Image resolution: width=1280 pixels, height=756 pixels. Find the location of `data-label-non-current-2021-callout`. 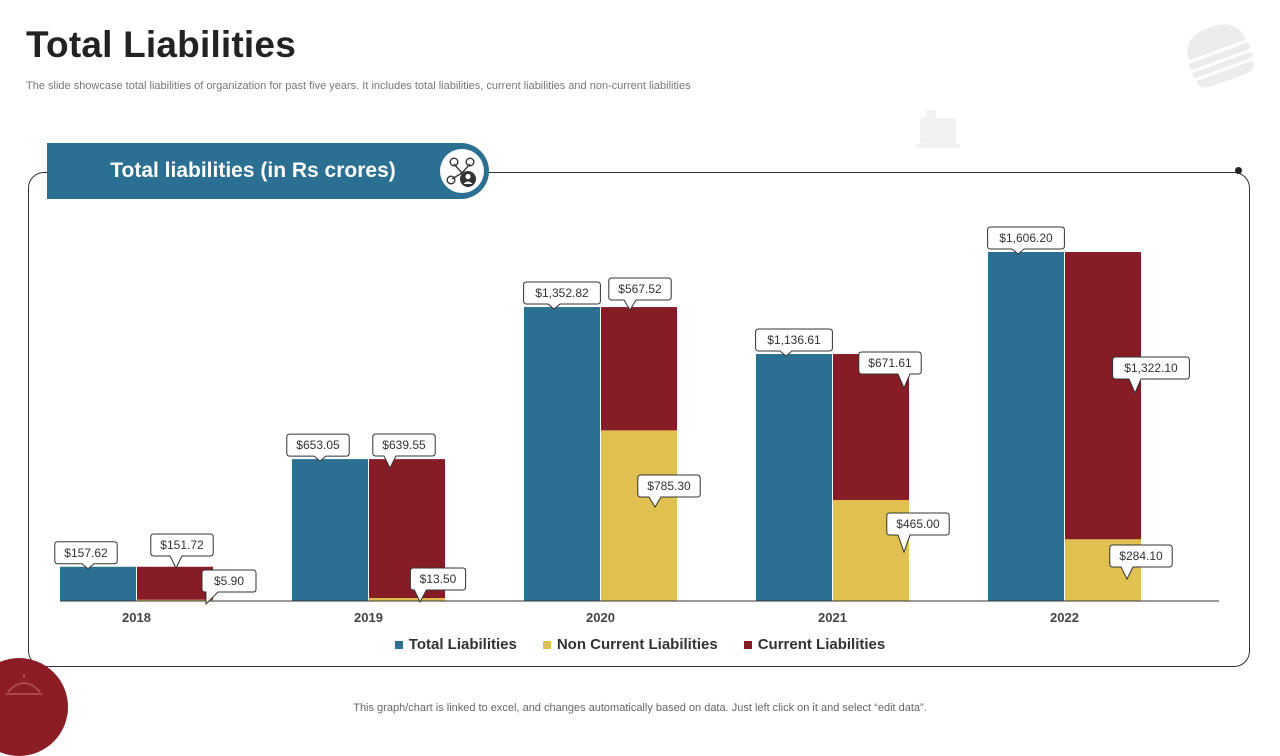

data-label-non-current-2021-callout is located at coordinates (918, 533).